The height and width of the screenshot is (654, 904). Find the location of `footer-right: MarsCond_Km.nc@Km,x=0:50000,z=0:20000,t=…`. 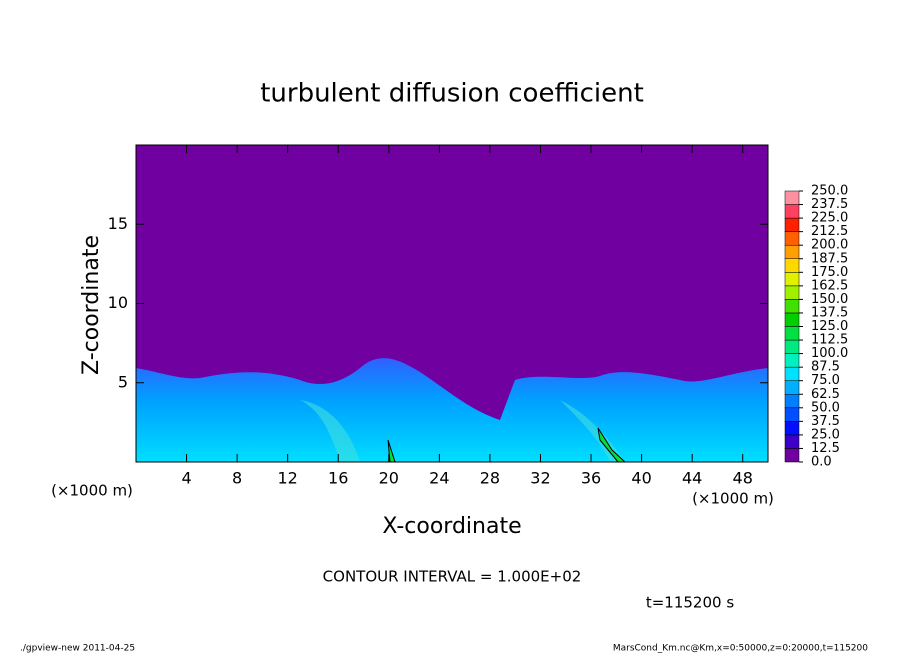

footer-right: MarsCond_Km.nc@Km,x=0:50000,z=0:20000,t=… is located at coordinates (740, 649).